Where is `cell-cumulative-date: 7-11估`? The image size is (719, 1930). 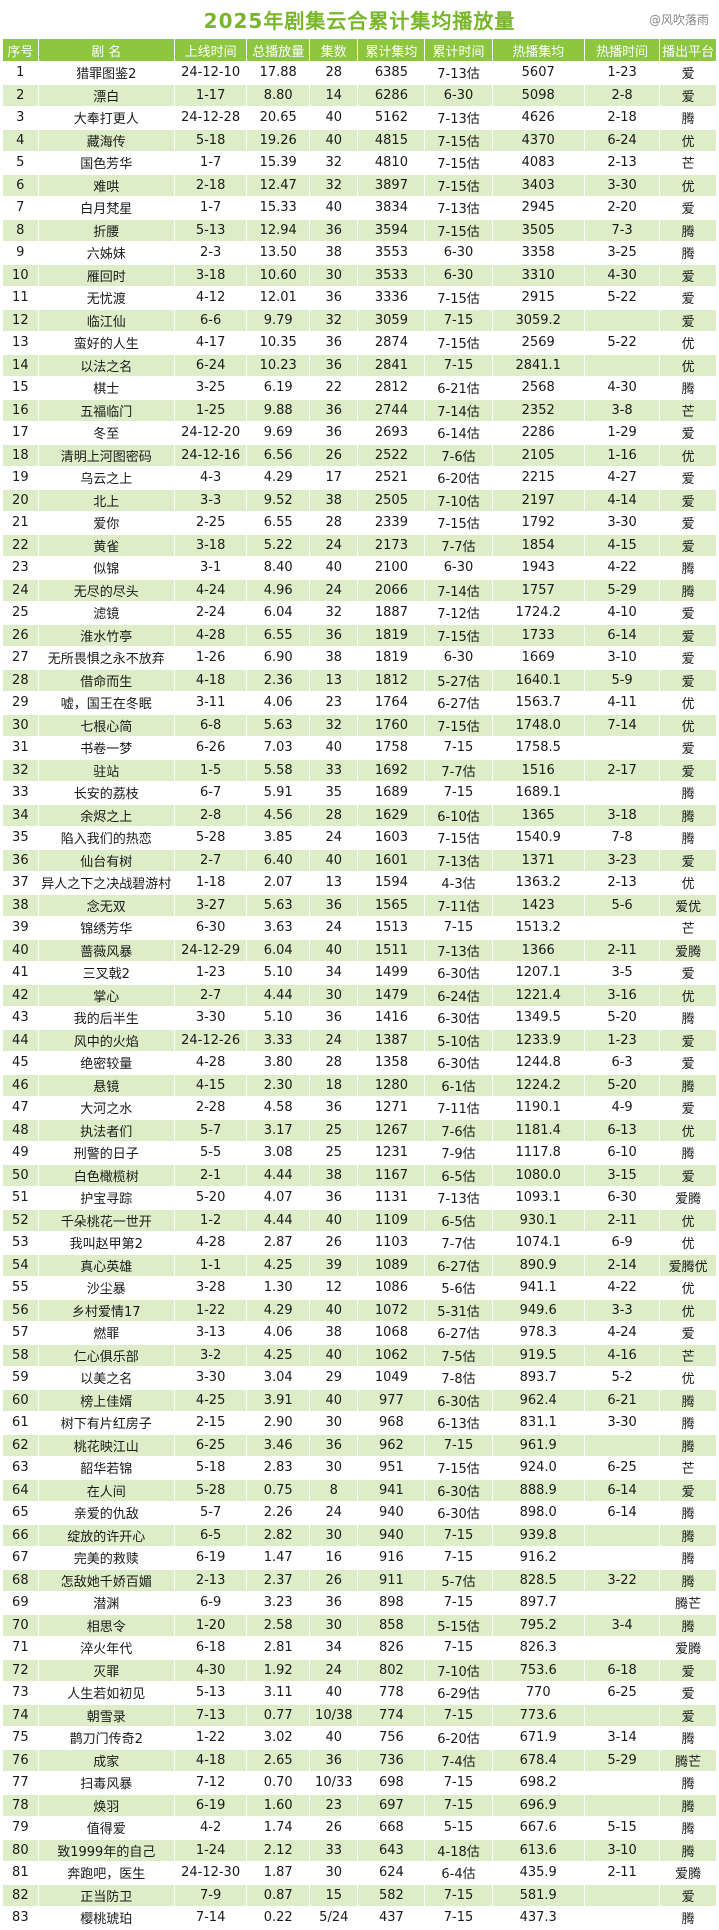
cell-cumulative-date: 7-11估 is located at coordinates (458, 905).